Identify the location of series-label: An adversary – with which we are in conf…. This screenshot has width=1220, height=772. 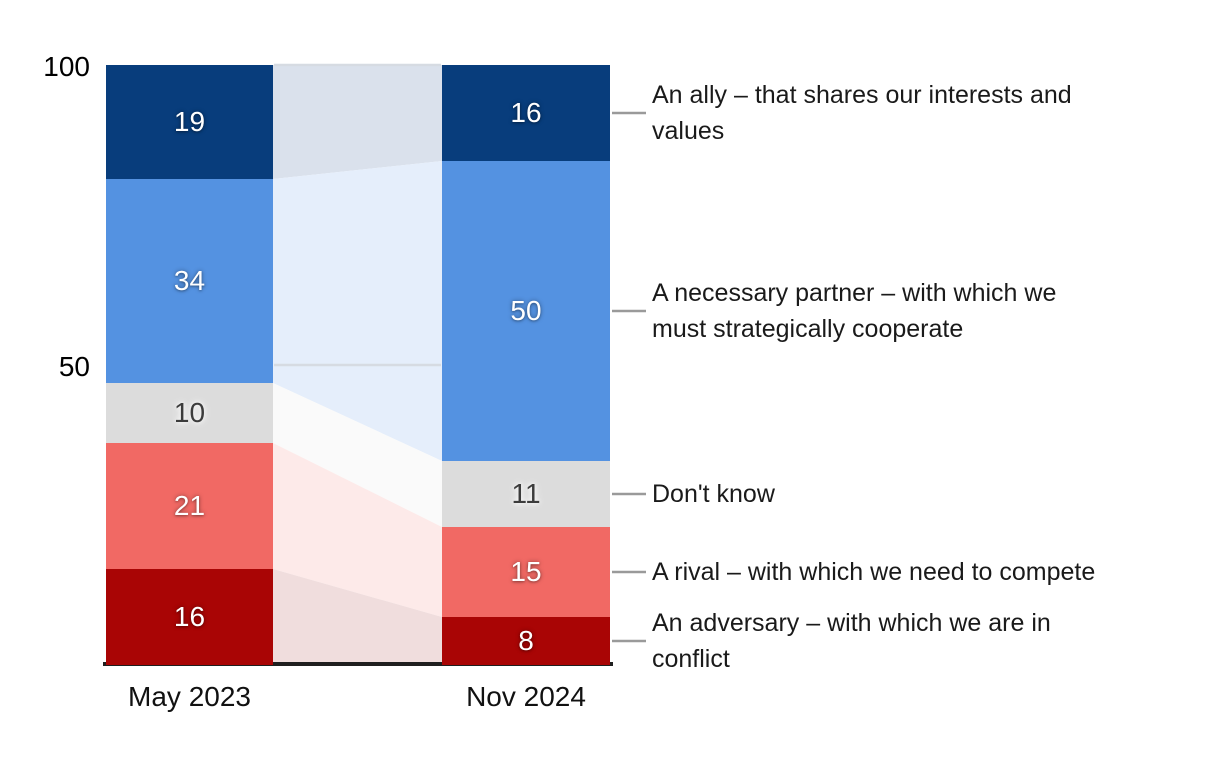
(851, 641).